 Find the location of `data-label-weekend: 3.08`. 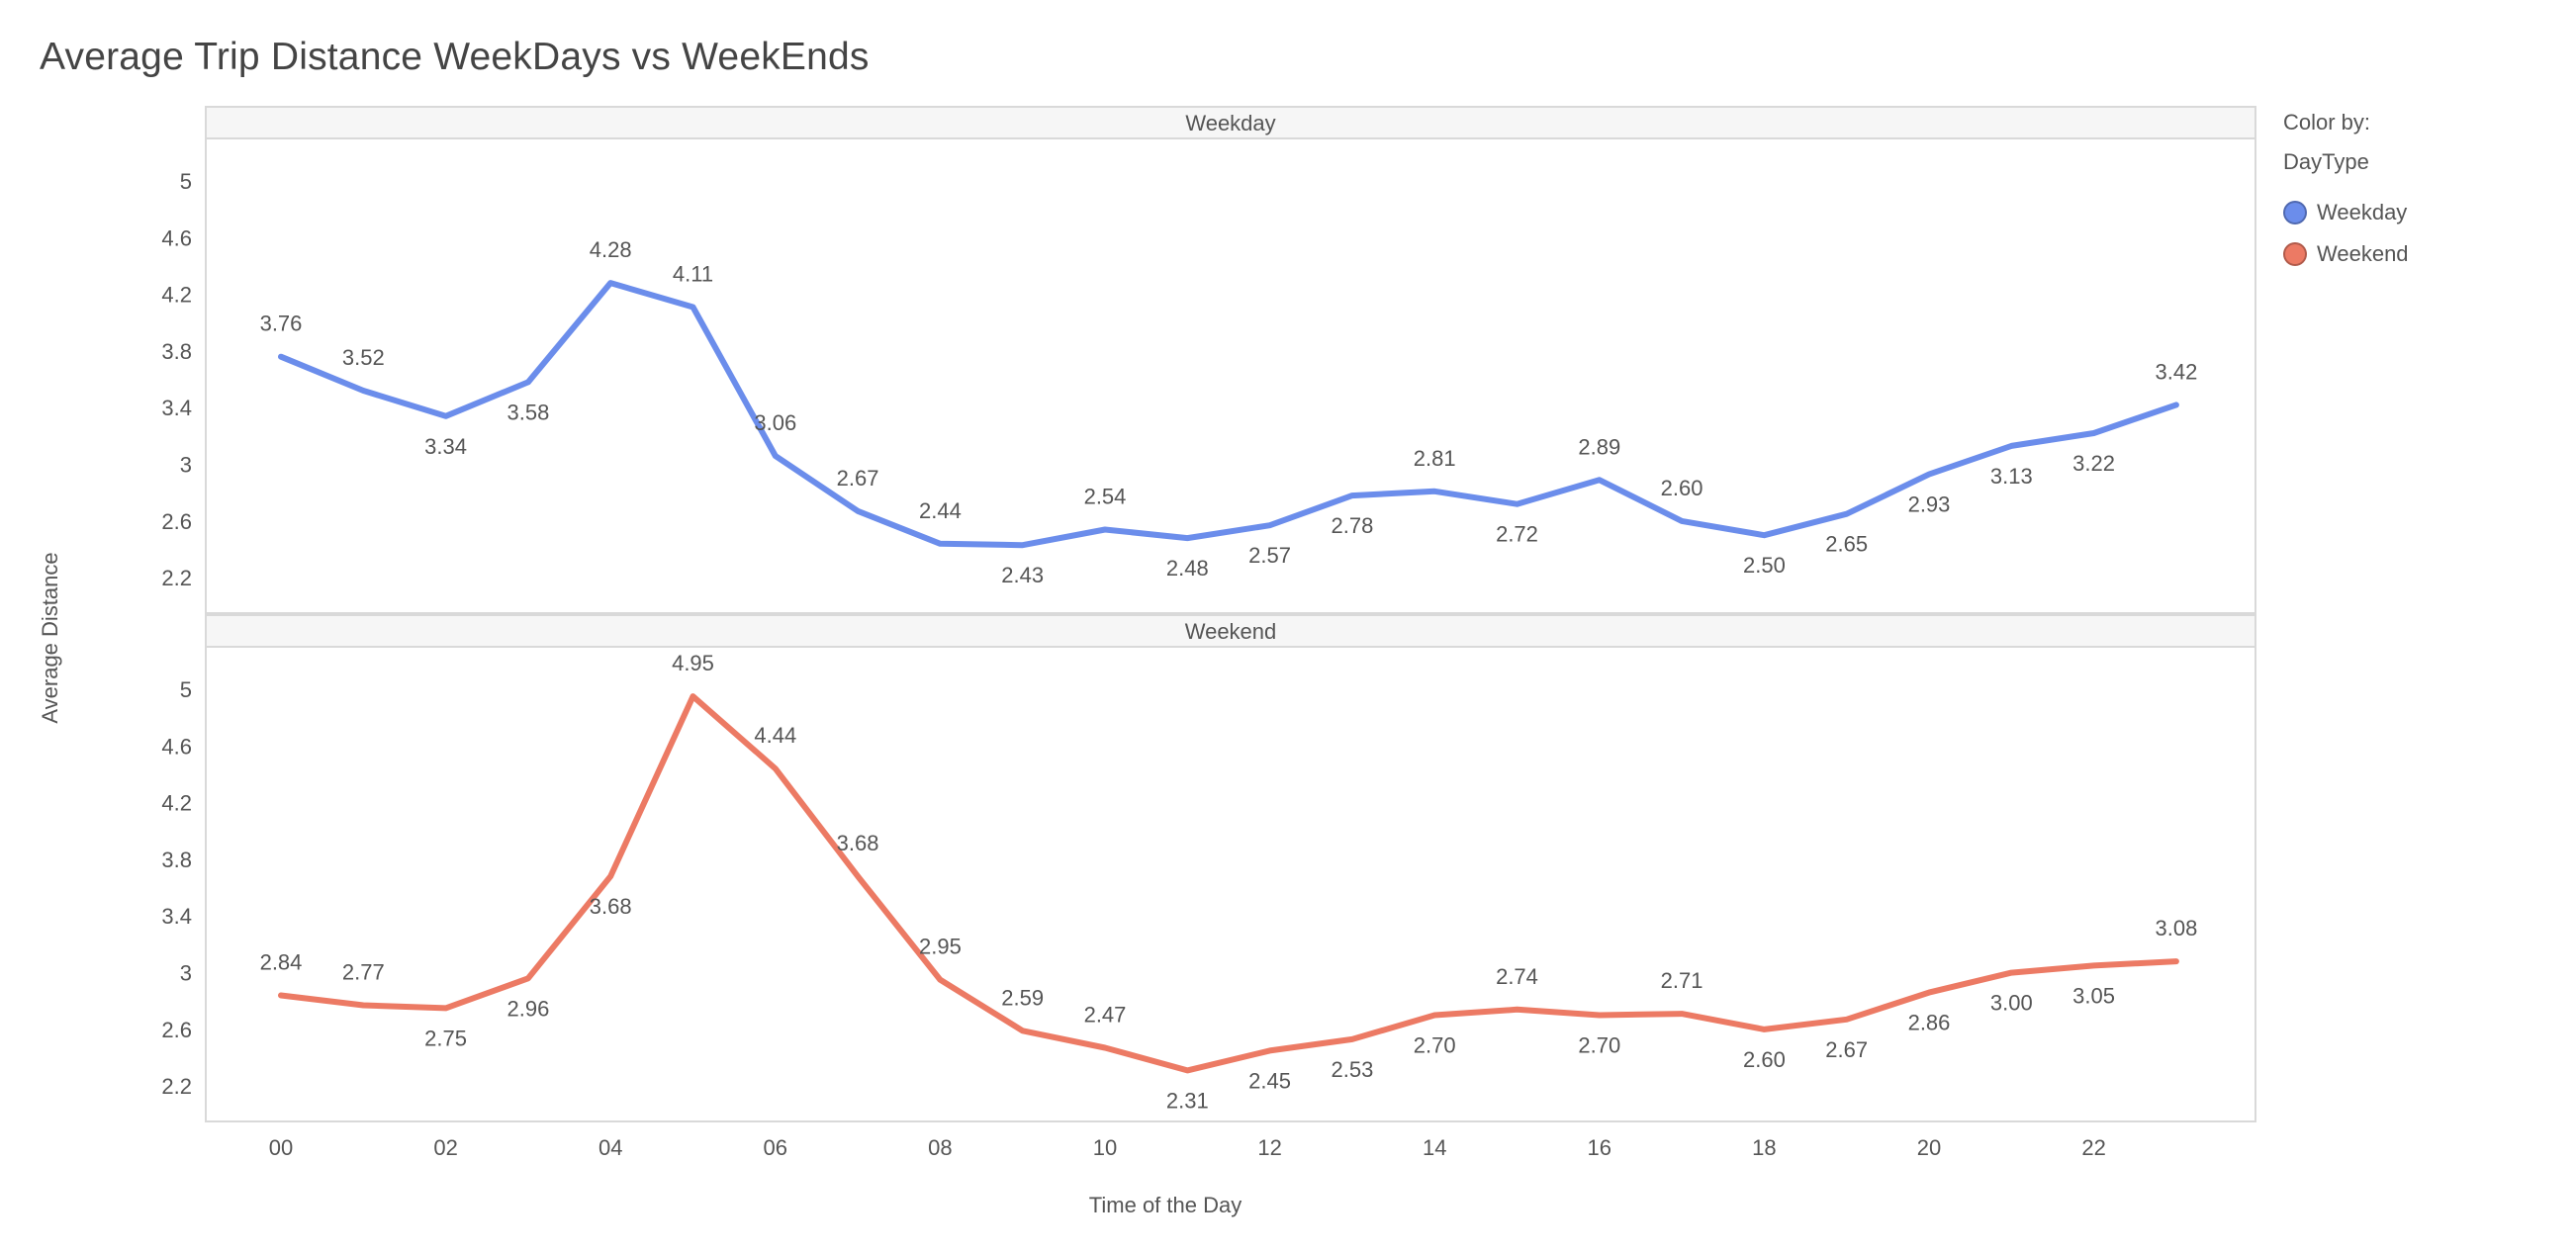

data-label-weekend: 3.08 is located at coordinates (2176, 928).